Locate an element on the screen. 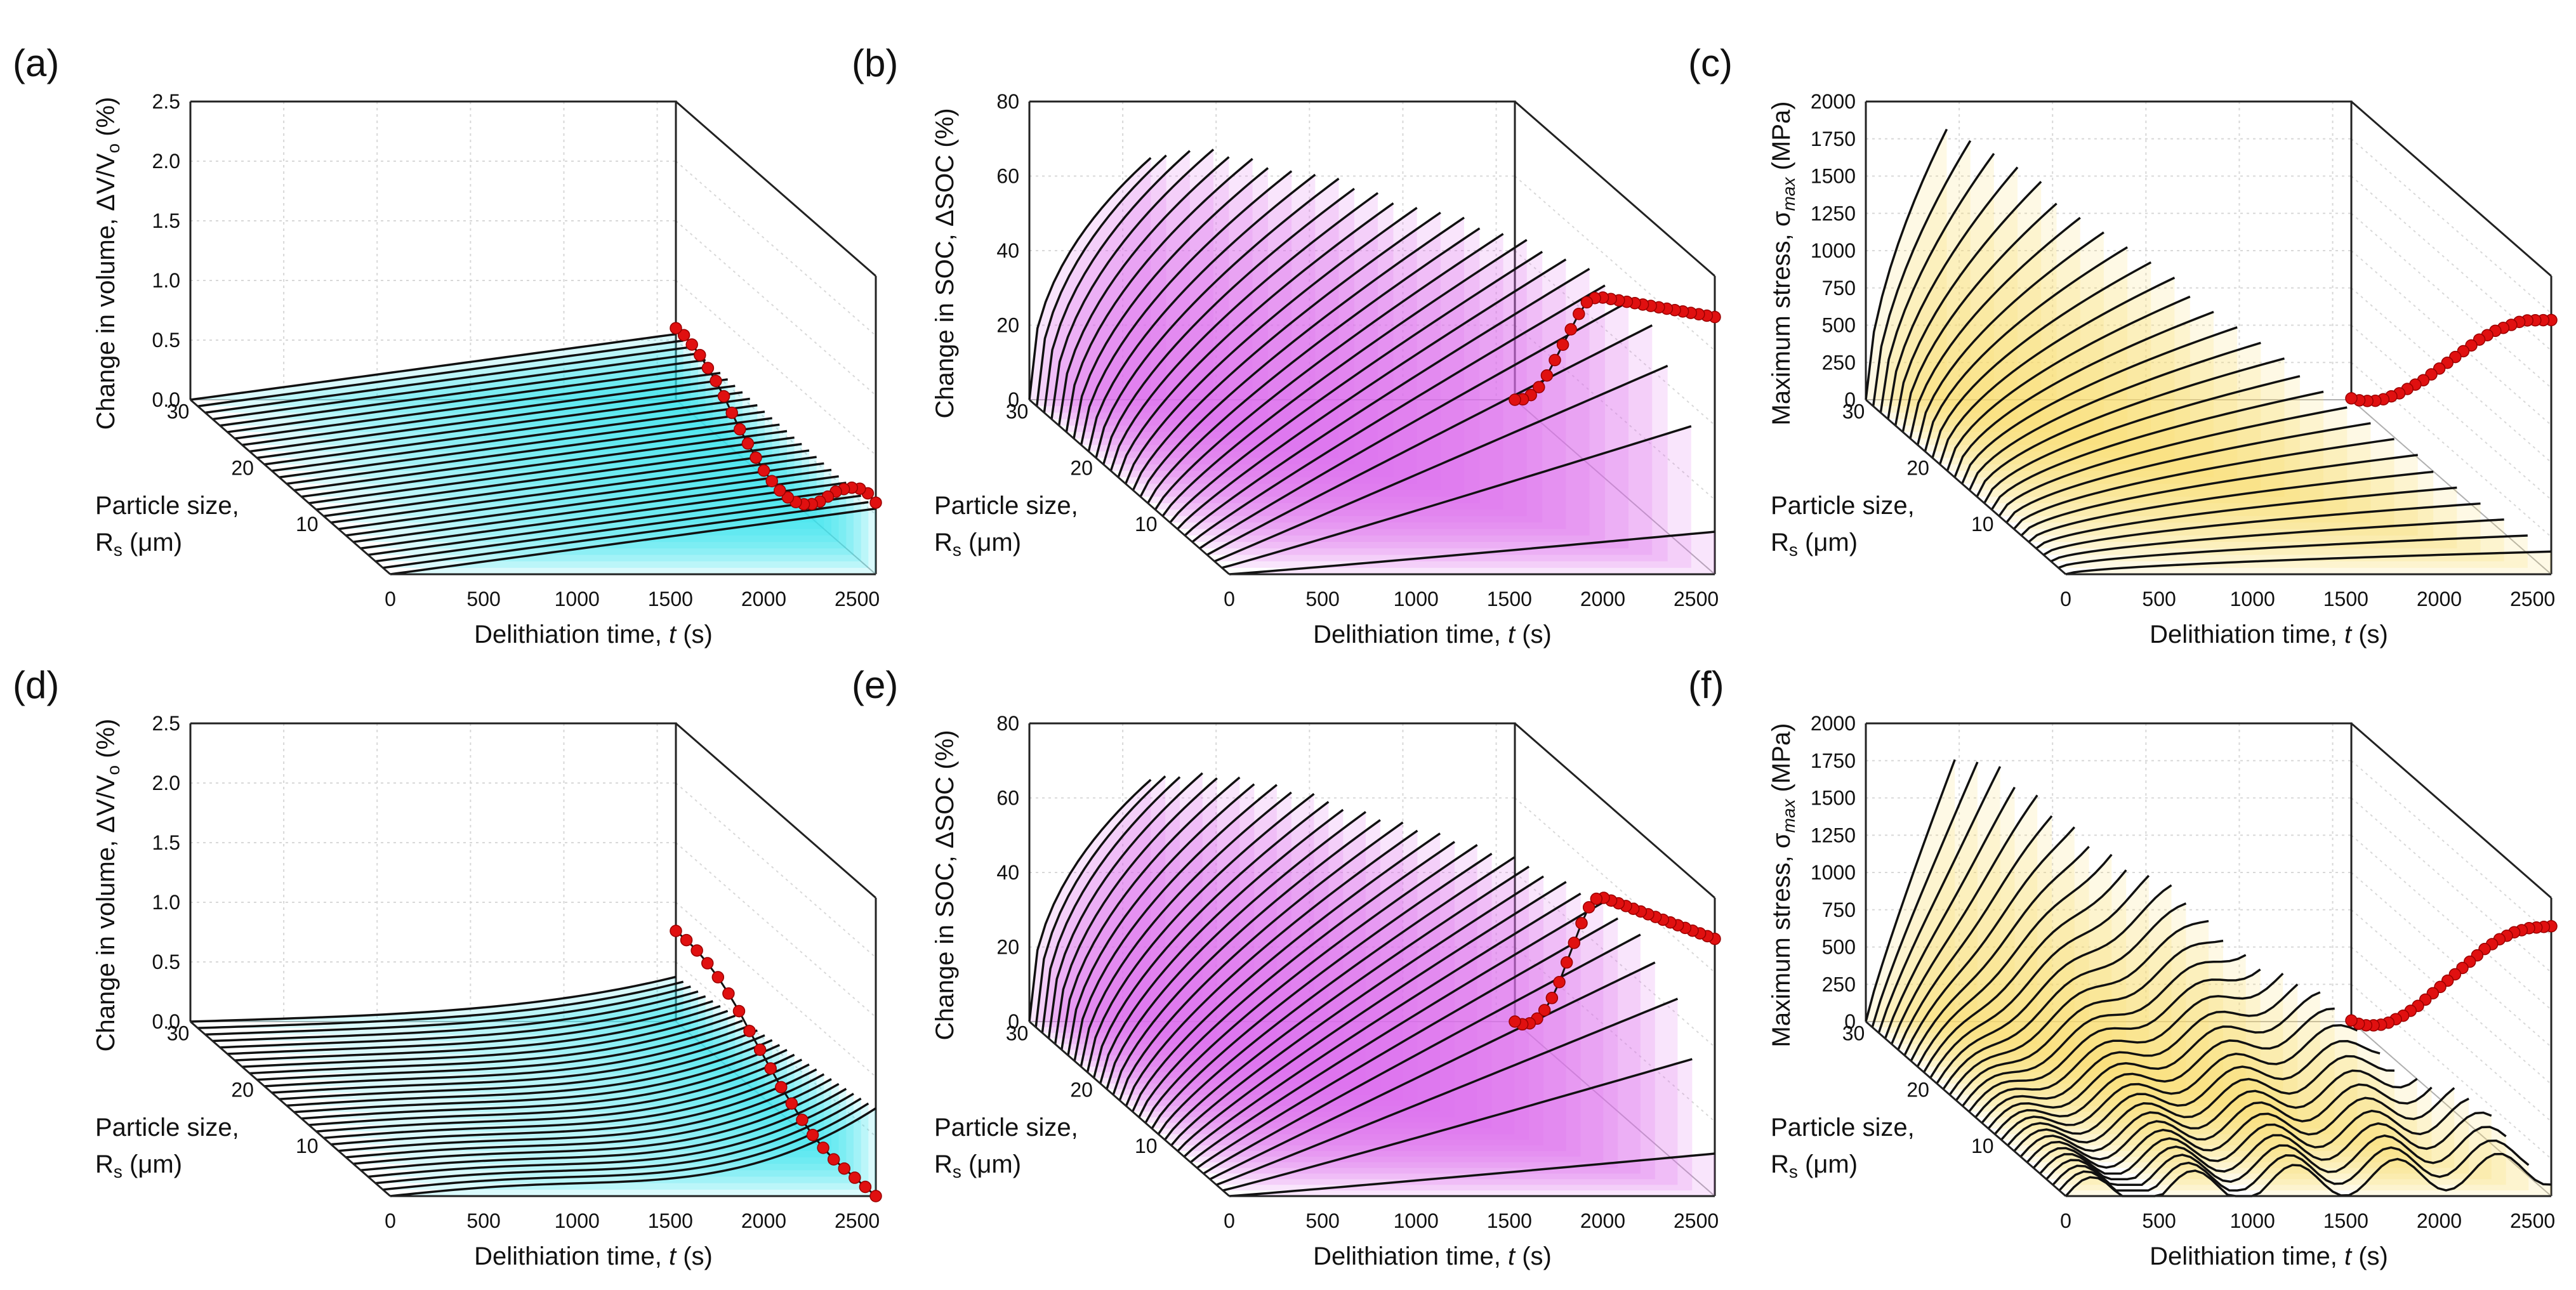  series-group is located at coordinates (2208, 352).